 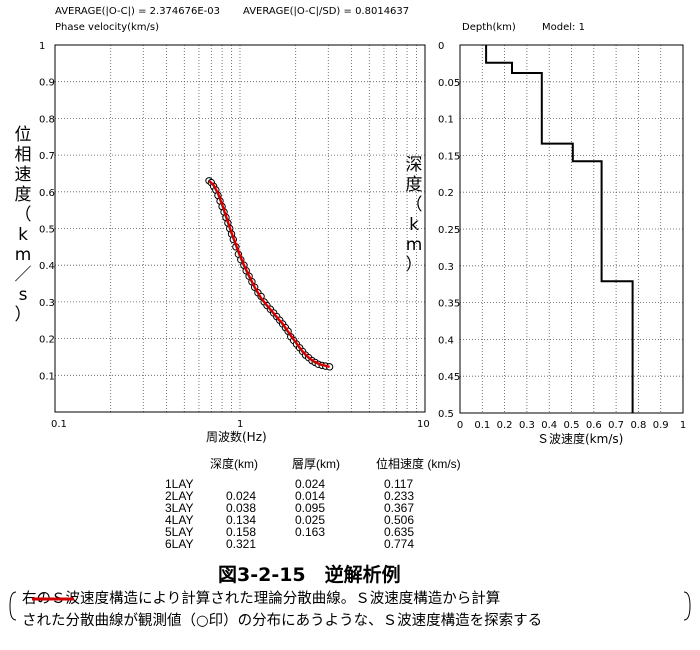 I want to click on layer-velocity: 0.233, so click(x=399, y=496).